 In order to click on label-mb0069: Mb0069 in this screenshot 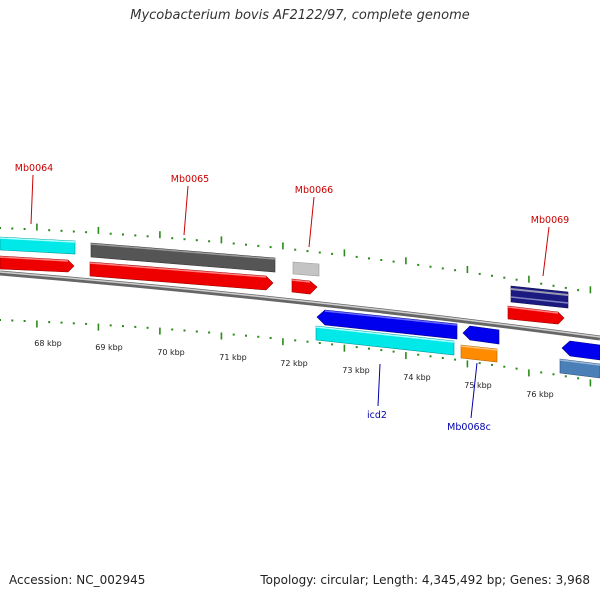, I will do `click(550, 220)`.